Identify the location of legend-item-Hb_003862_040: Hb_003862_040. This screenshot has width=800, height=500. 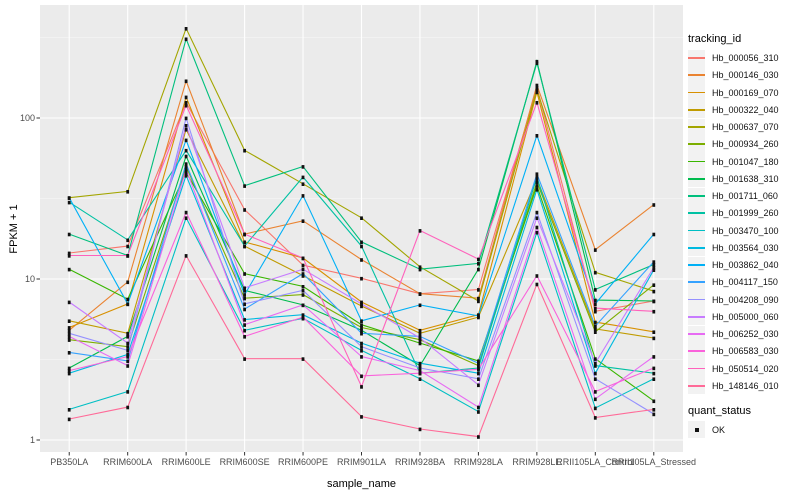
(733, 265).